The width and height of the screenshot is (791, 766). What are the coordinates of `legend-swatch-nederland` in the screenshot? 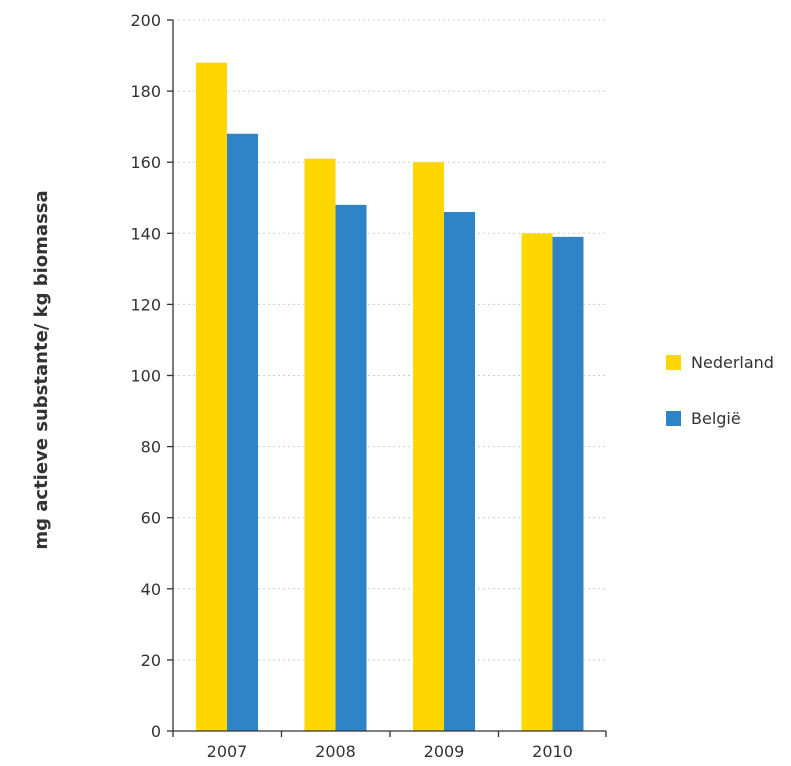 It's located at (673, 362).